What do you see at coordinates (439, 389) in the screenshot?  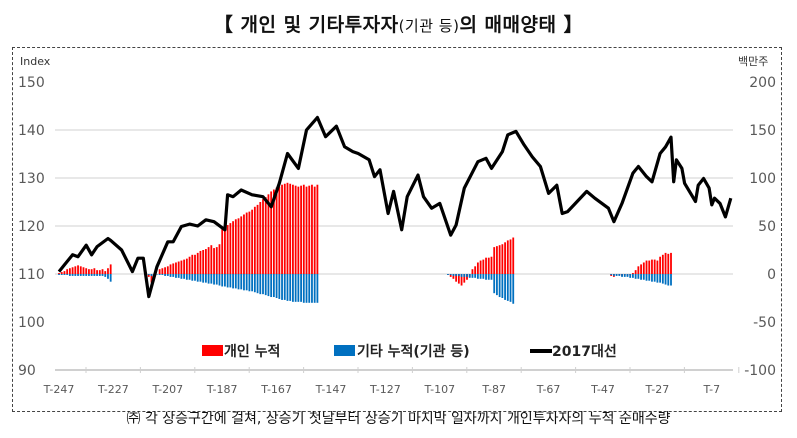 I see `x-tick-label: T-107` at bounding box center [439, 389].